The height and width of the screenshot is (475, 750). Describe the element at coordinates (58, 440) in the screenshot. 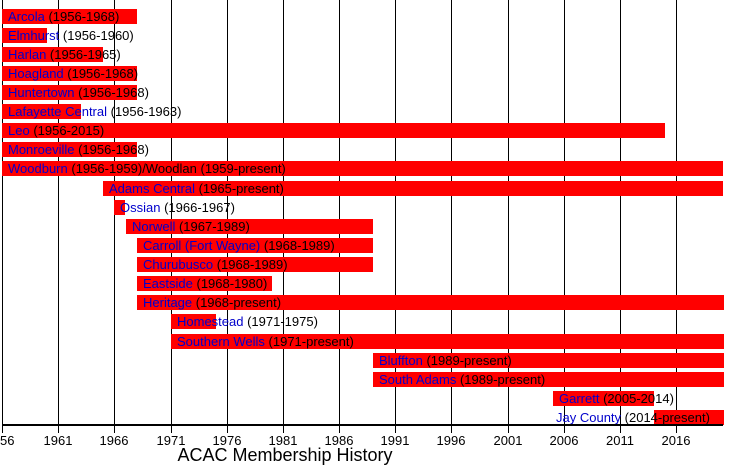

I see `axis-tick-label: 1961` at that location.